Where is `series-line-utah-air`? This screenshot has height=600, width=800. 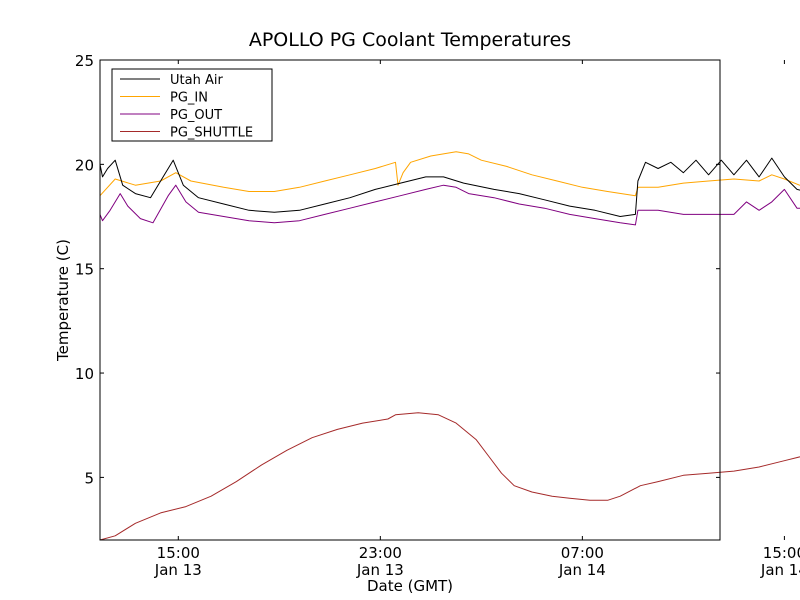 series-line-utah-air is located at coordinates (449, 187).